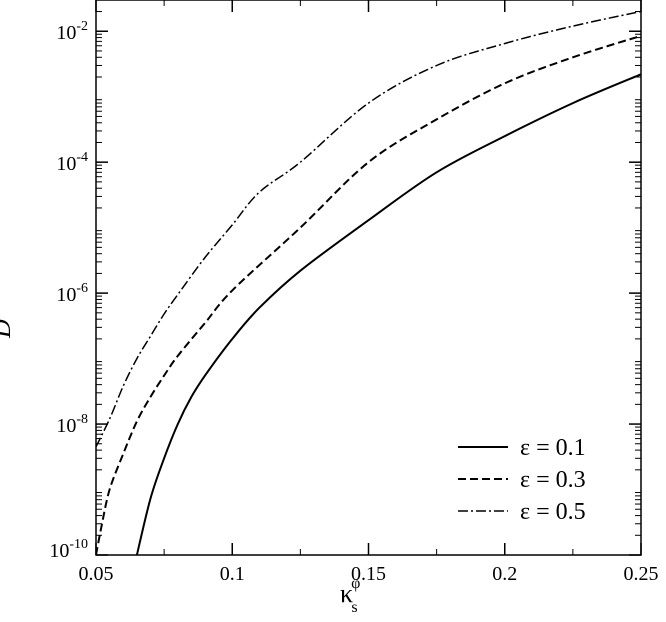 The height and width of the screenshot is (622, 666). What do you see at coordinates (96, 574) in the screenshot?
I see `x-tick-label: 0.05` at bounding box center [96, 574].